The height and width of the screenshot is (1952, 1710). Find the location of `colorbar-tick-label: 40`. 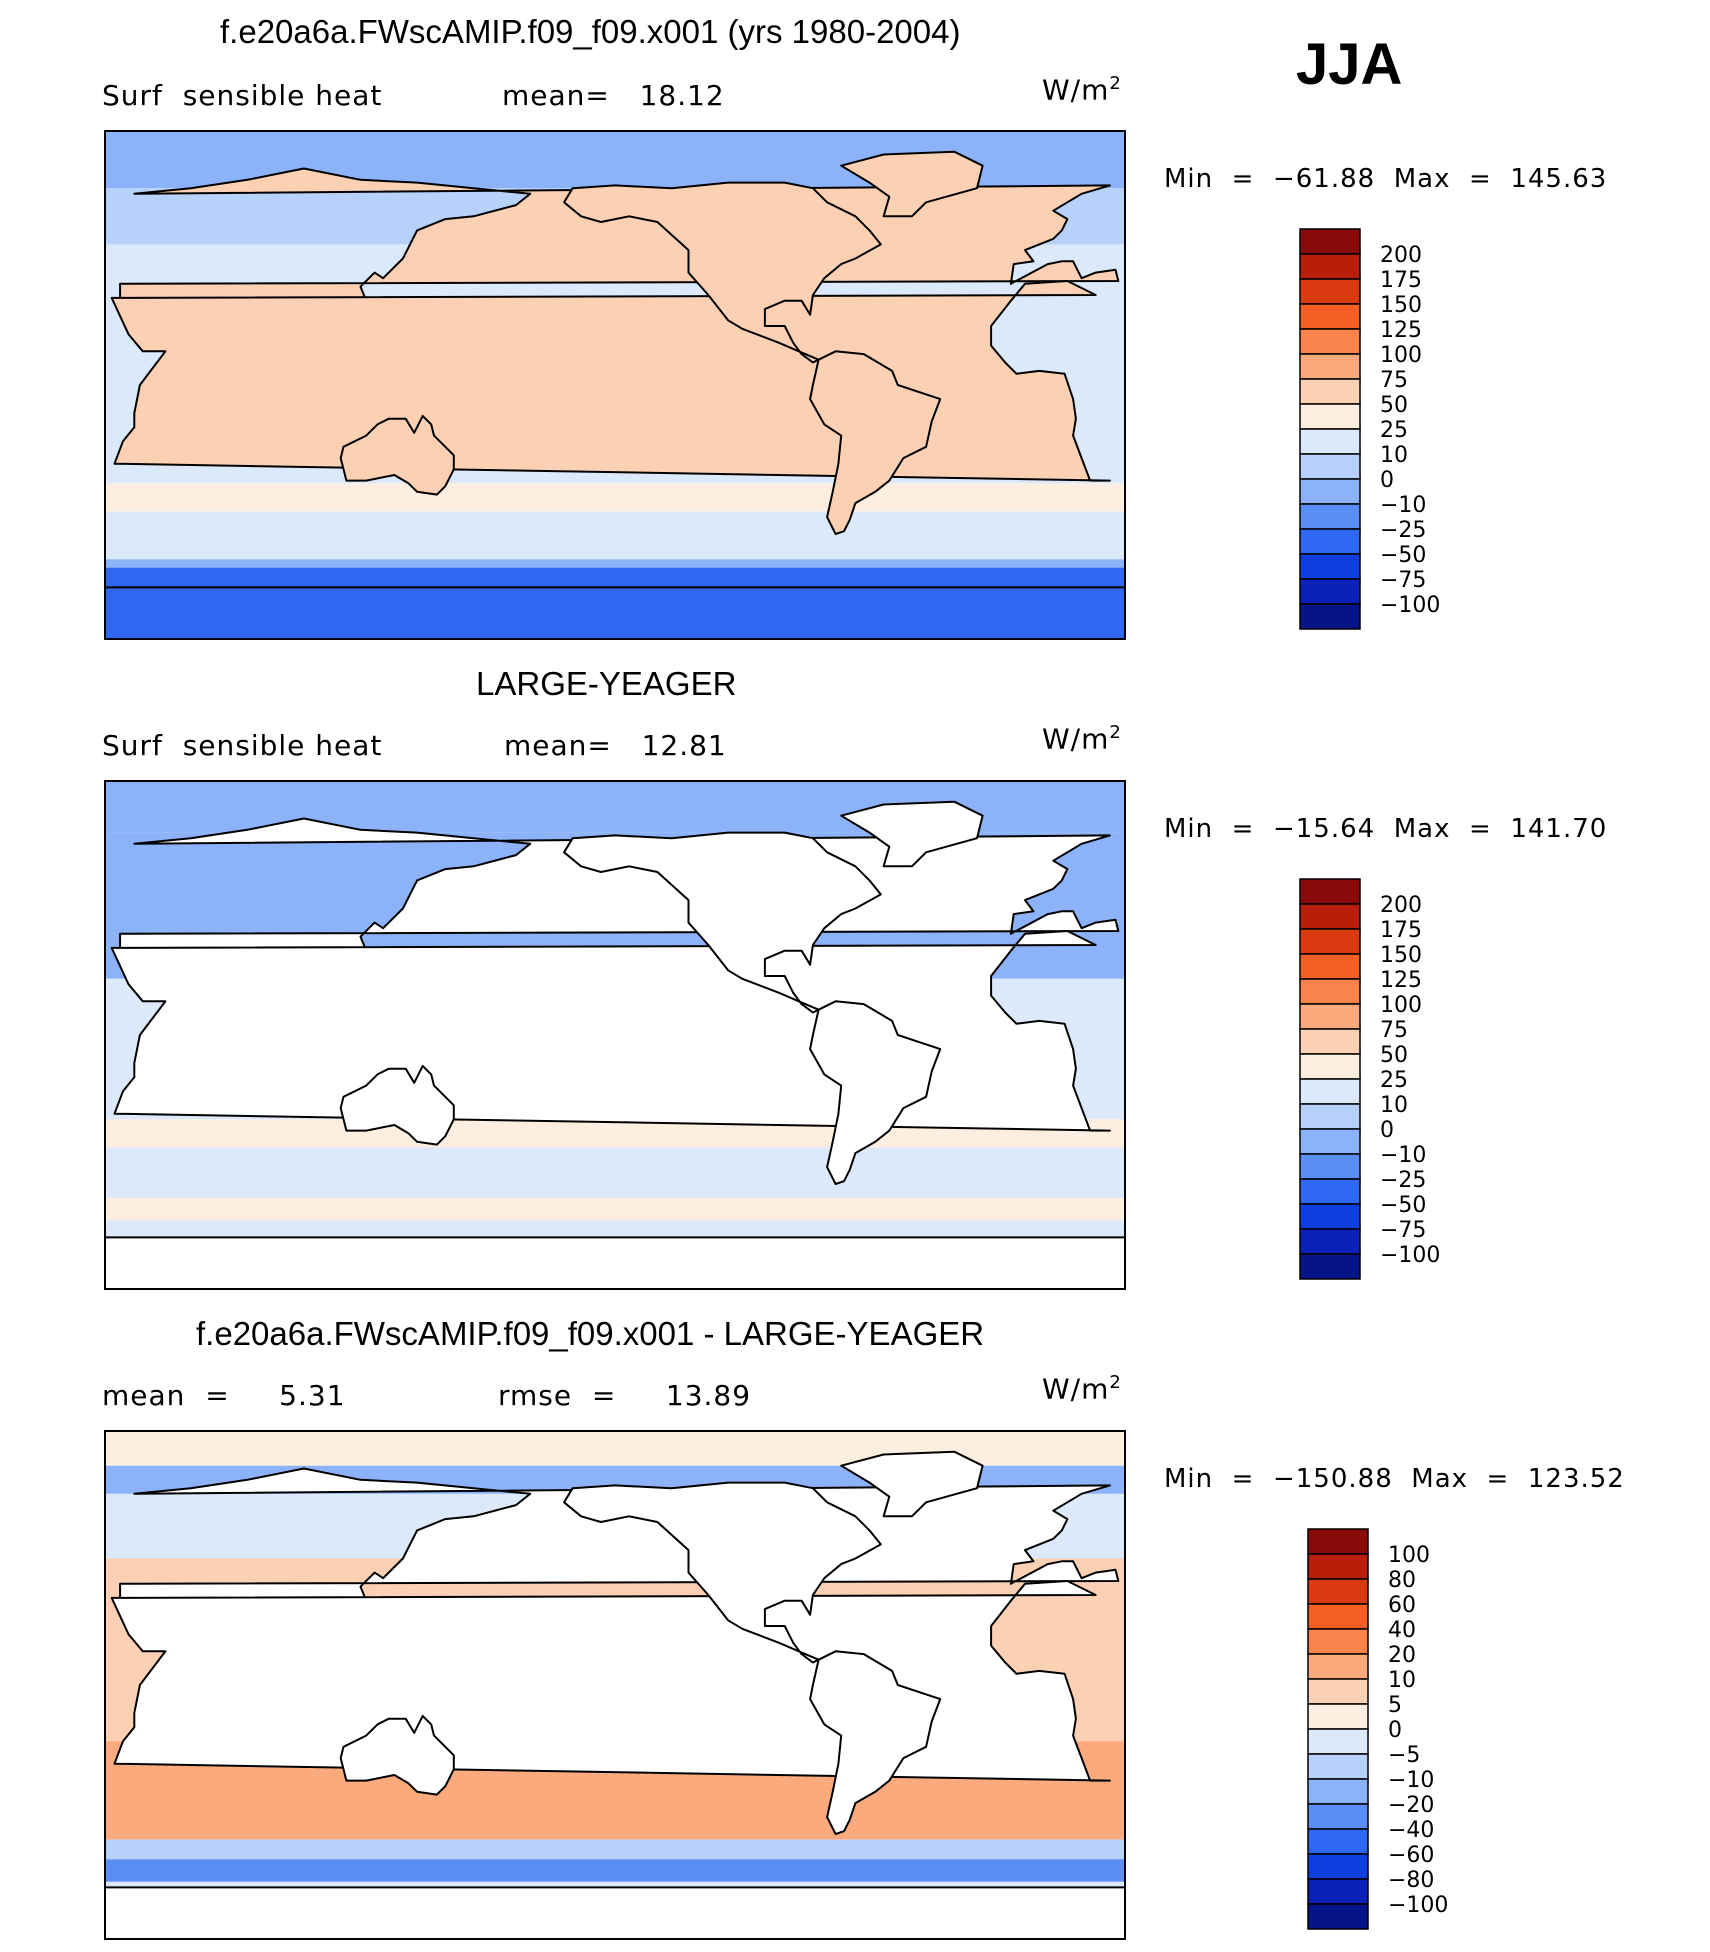

colorbar-tick-label: 40 is located at coordinates (1402, 1630).